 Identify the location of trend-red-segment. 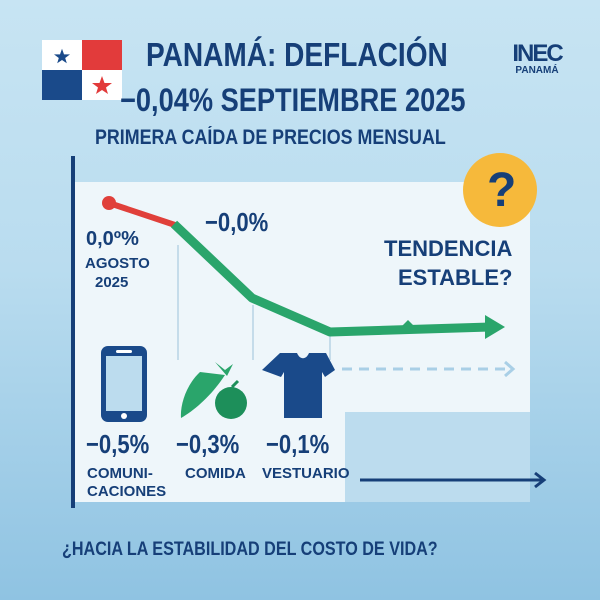
(142, 214).